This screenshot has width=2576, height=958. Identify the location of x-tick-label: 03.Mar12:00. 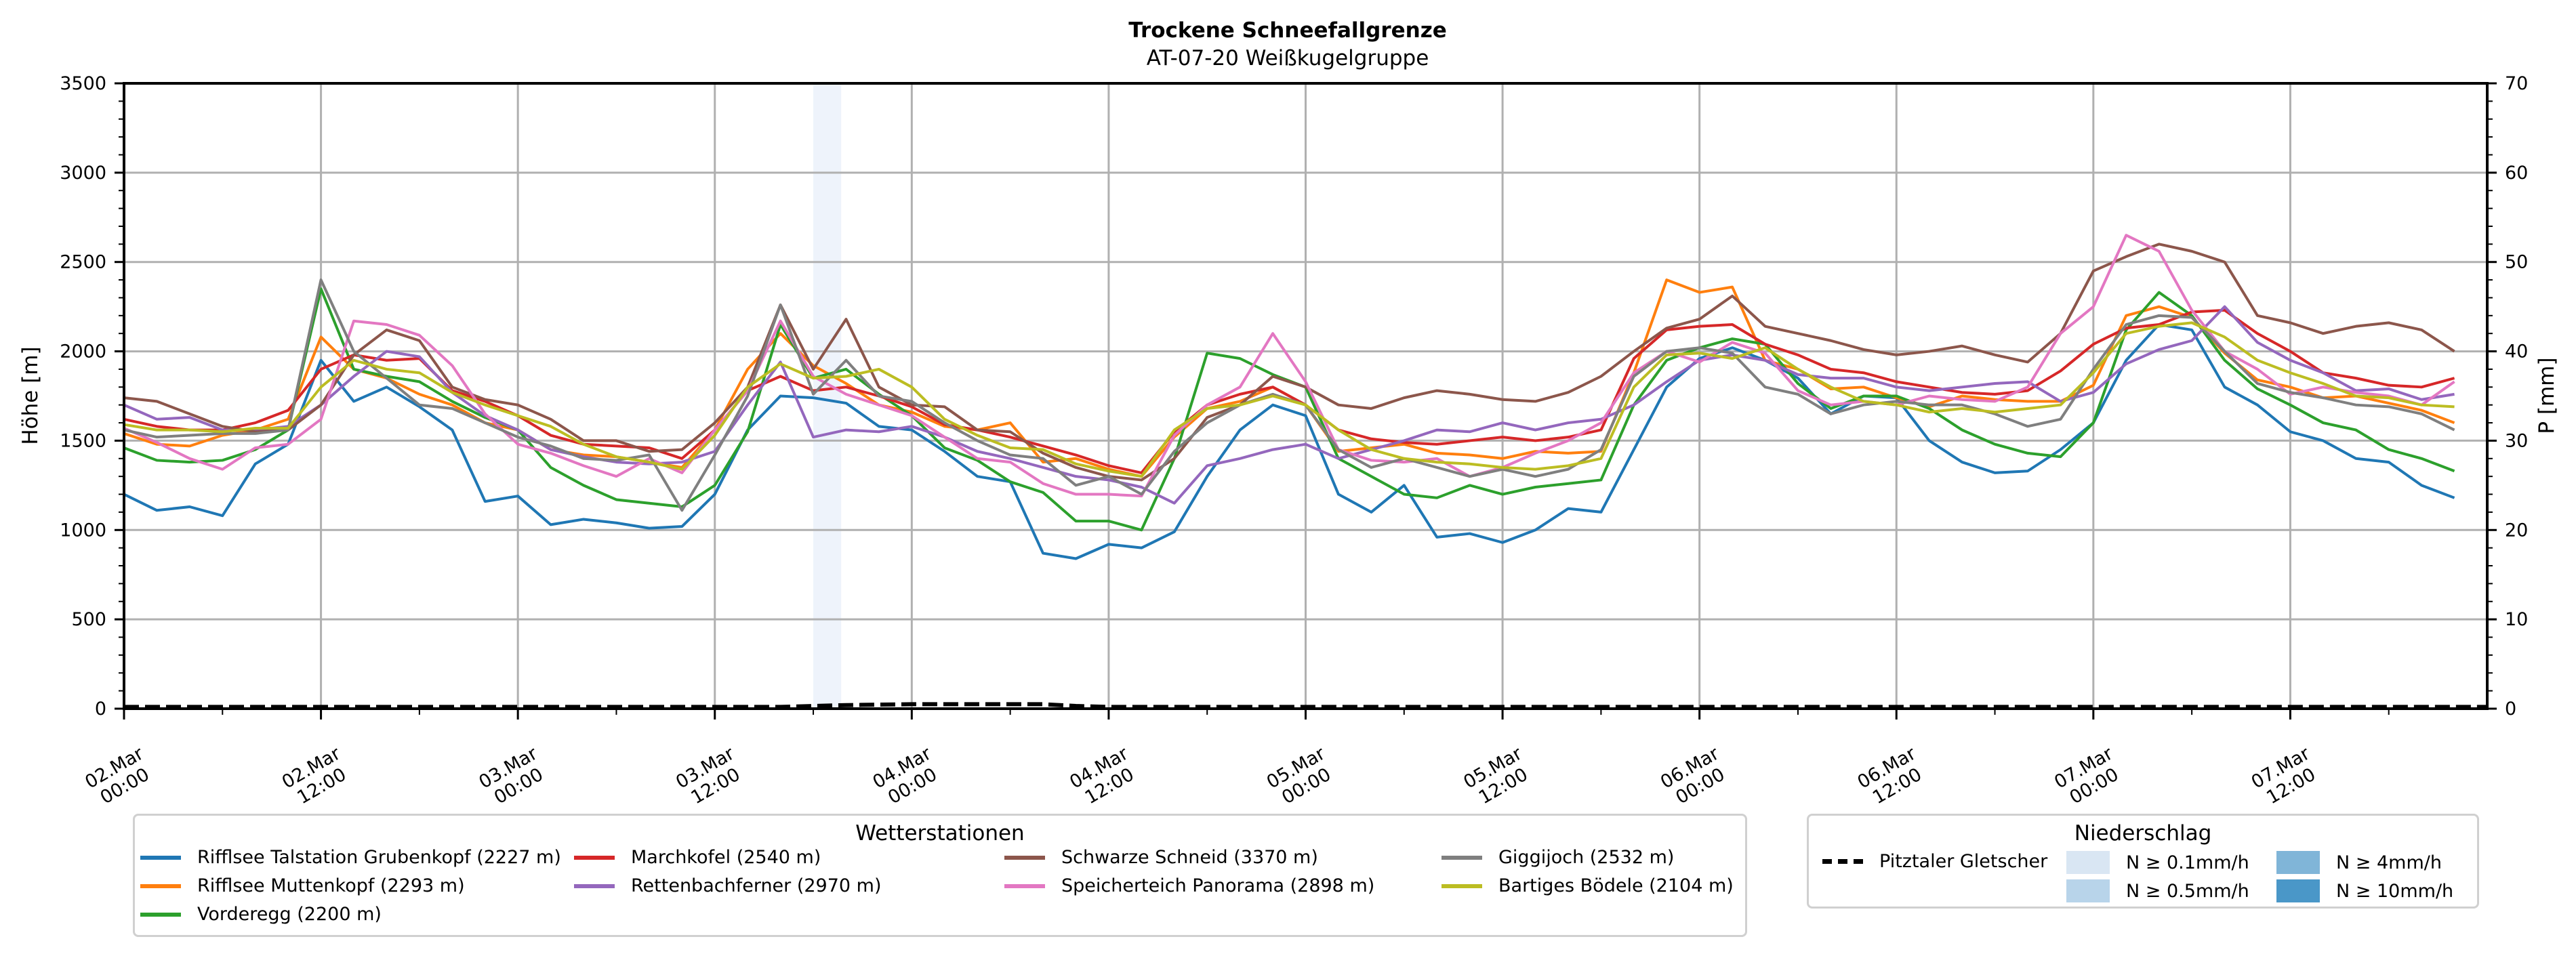
(710, 777).